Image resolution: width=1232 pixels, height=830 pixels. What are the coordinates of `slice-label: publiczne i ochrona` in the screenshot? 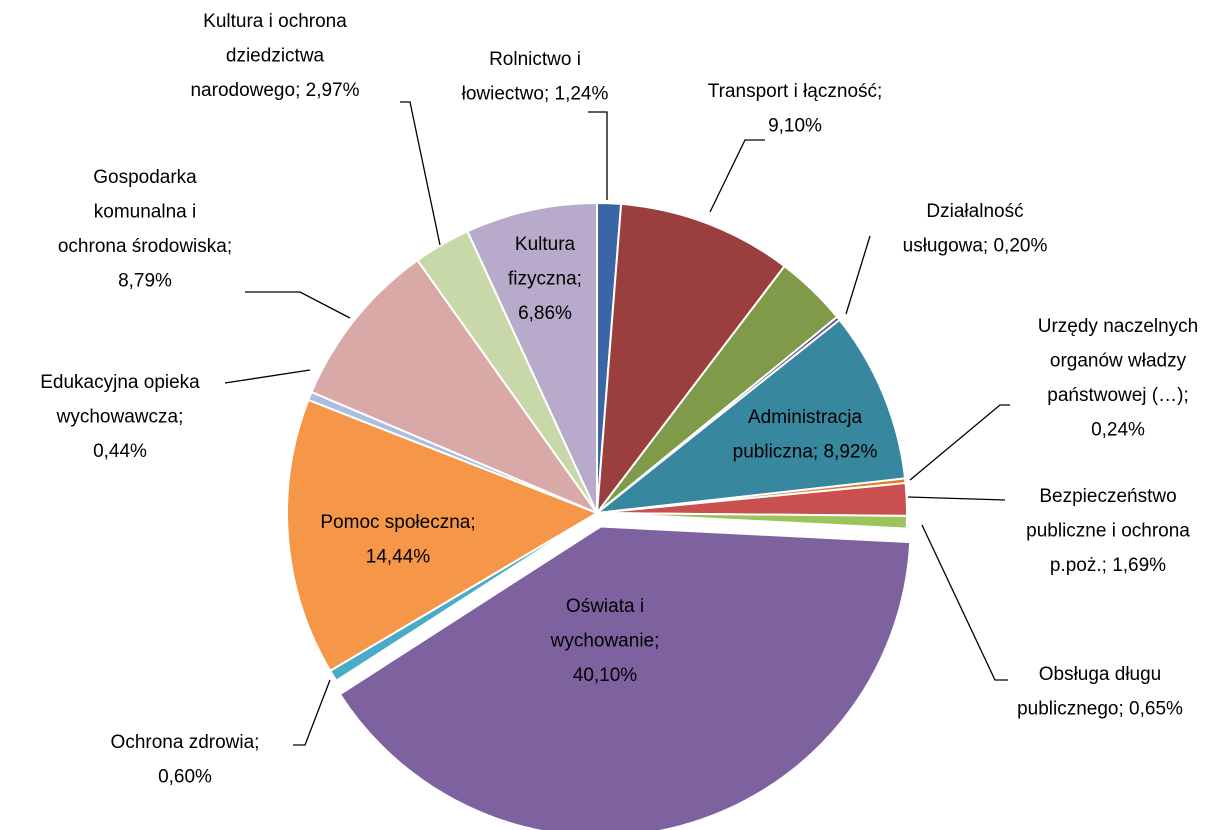 It's located at (1108, 531).